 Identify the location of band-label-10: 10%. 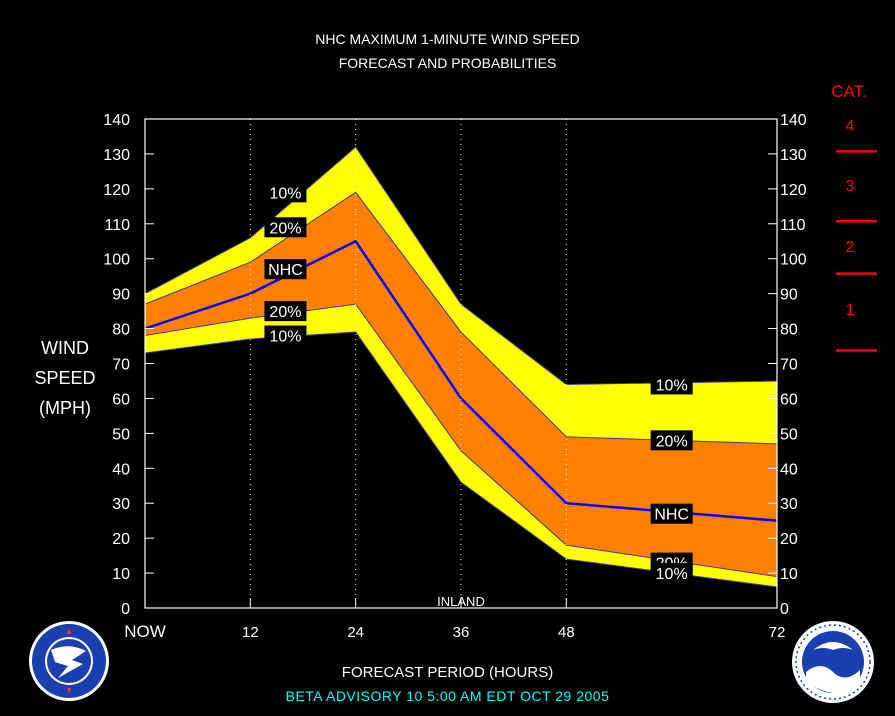
(672, 574).